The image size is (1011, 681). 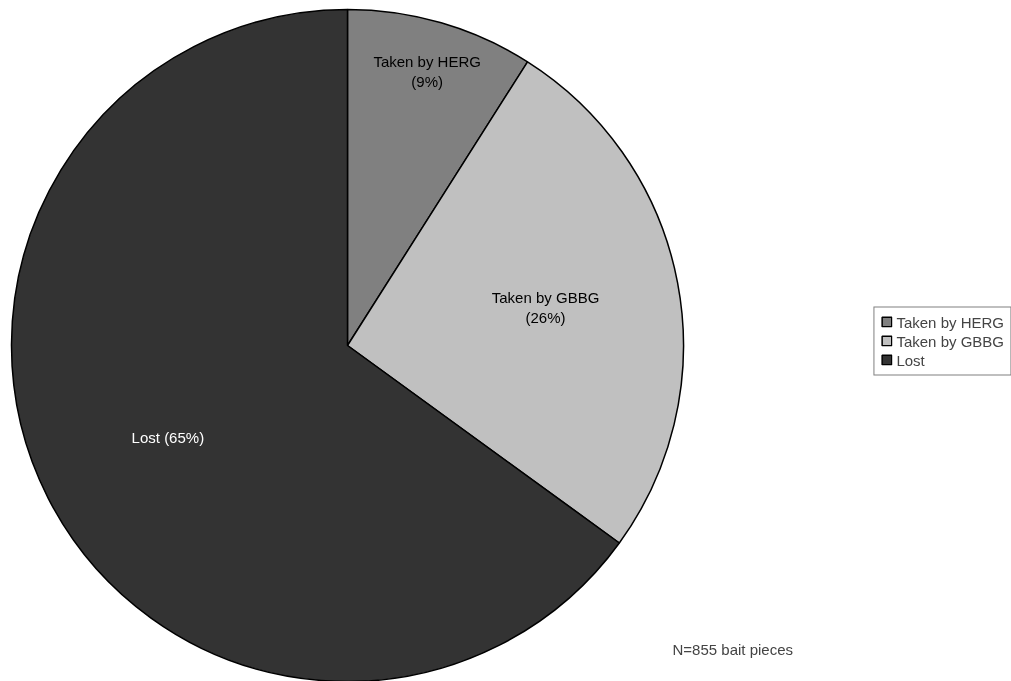 What do you see at coordinates (950, 321) in the screenshot?
I see `legend-label: Taken by HERG` at bounding box center [950, 321].